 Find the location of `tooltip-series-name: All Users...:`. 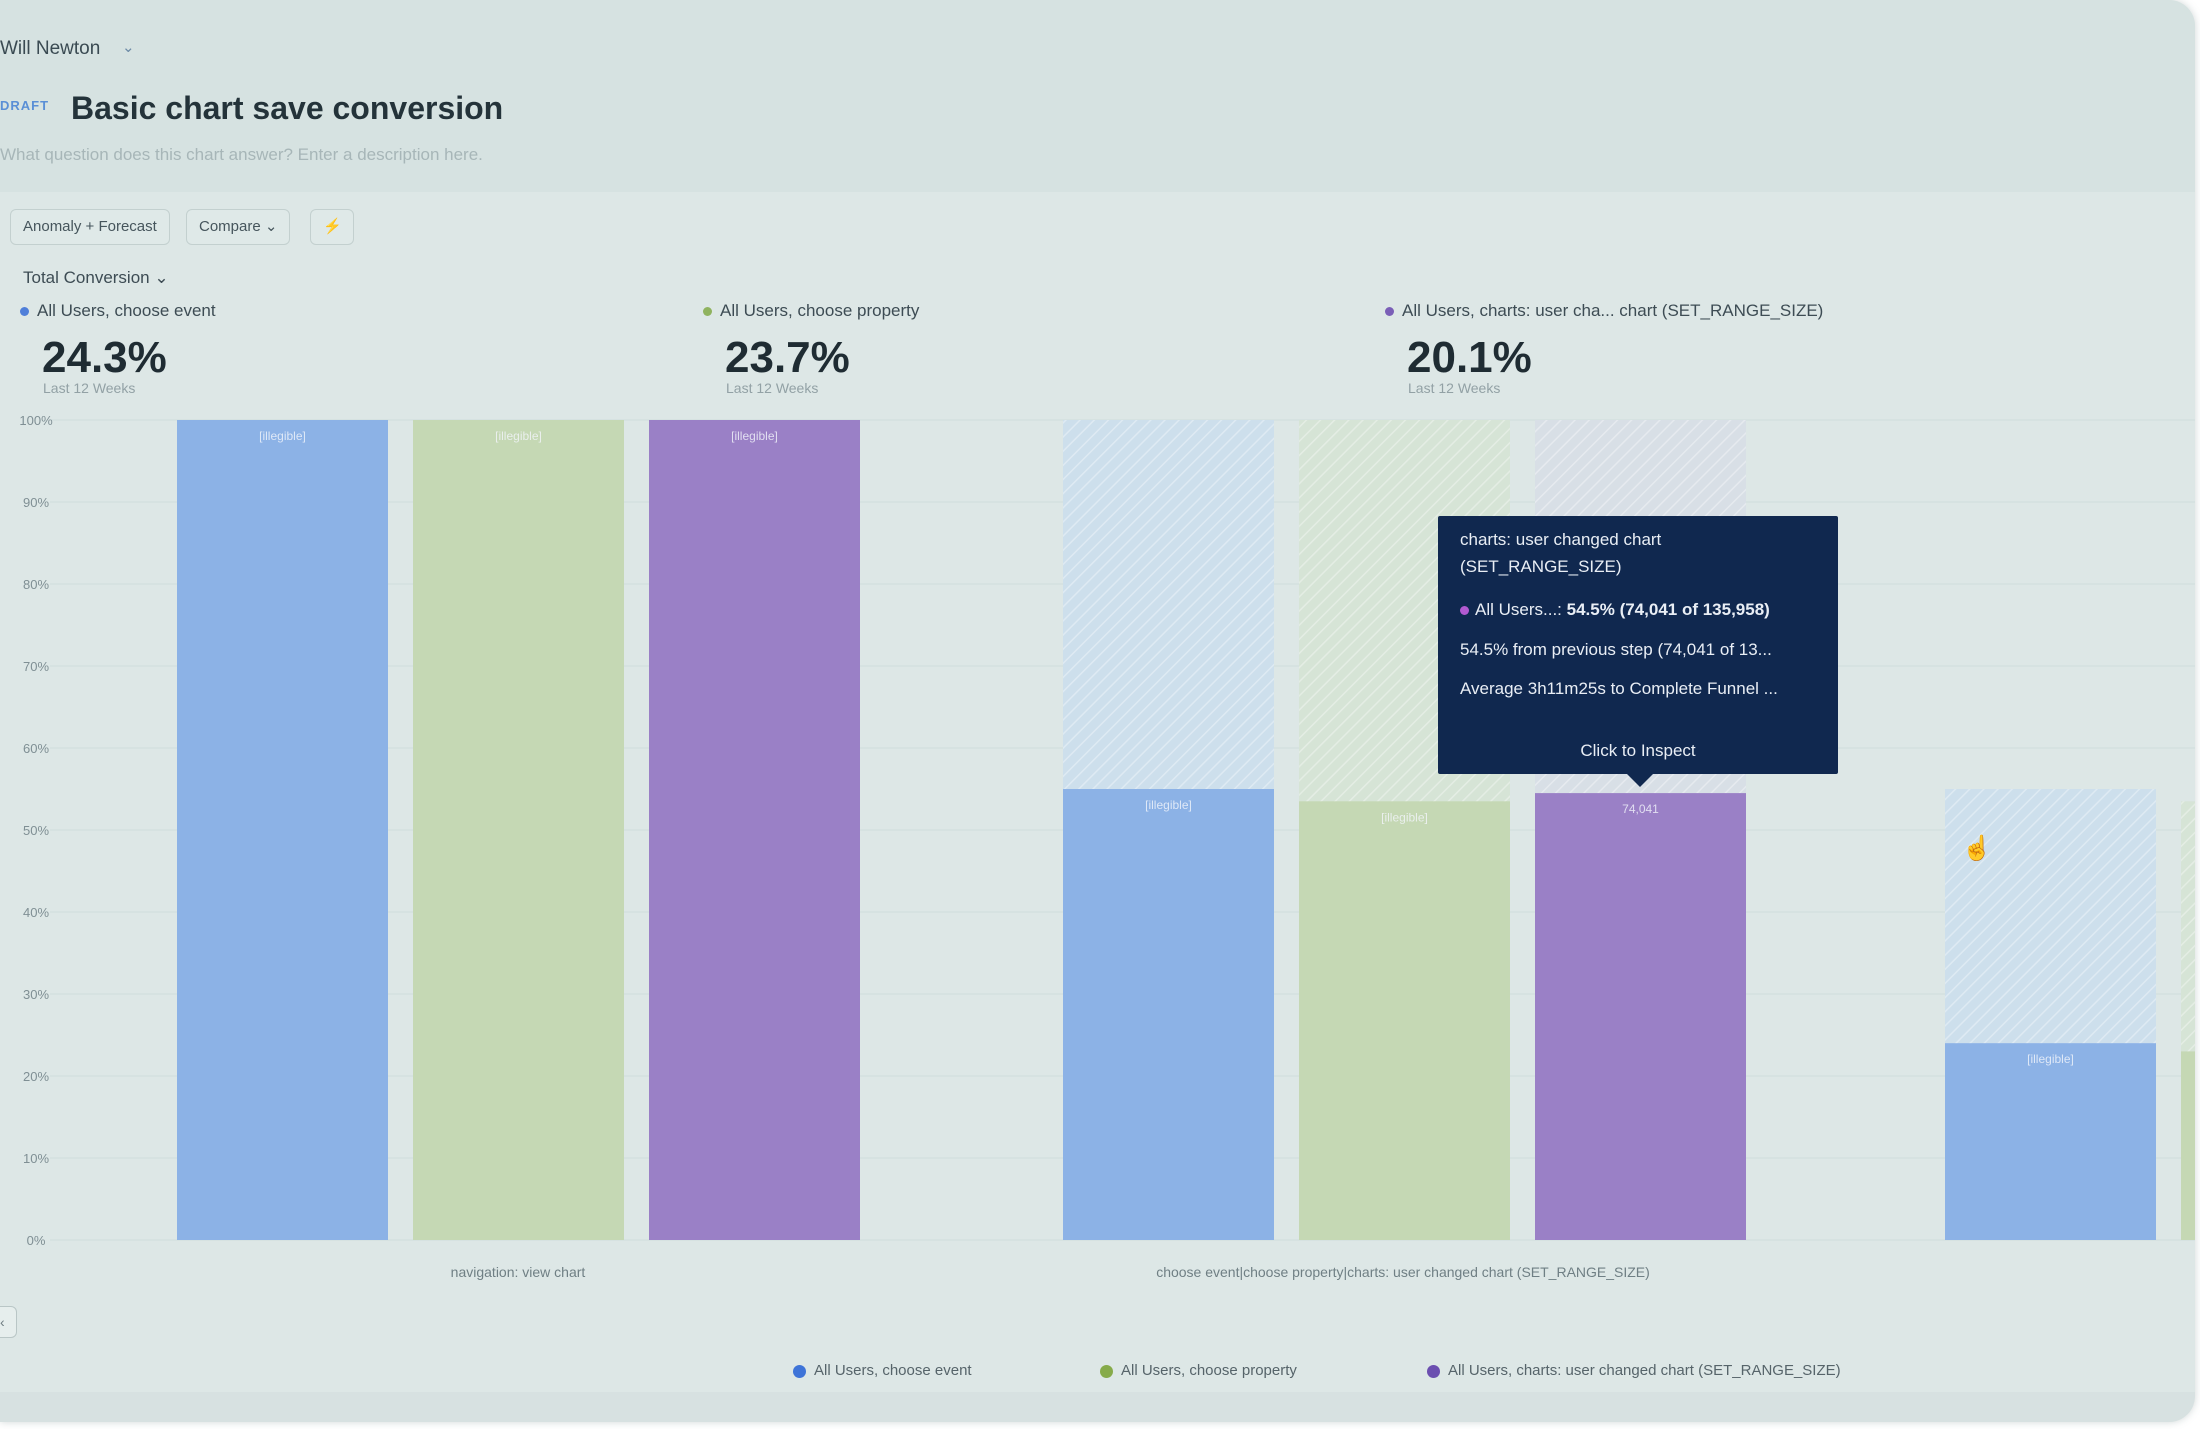

tooltip-series-name: All Users...: is located at coordinates (1518, 609).